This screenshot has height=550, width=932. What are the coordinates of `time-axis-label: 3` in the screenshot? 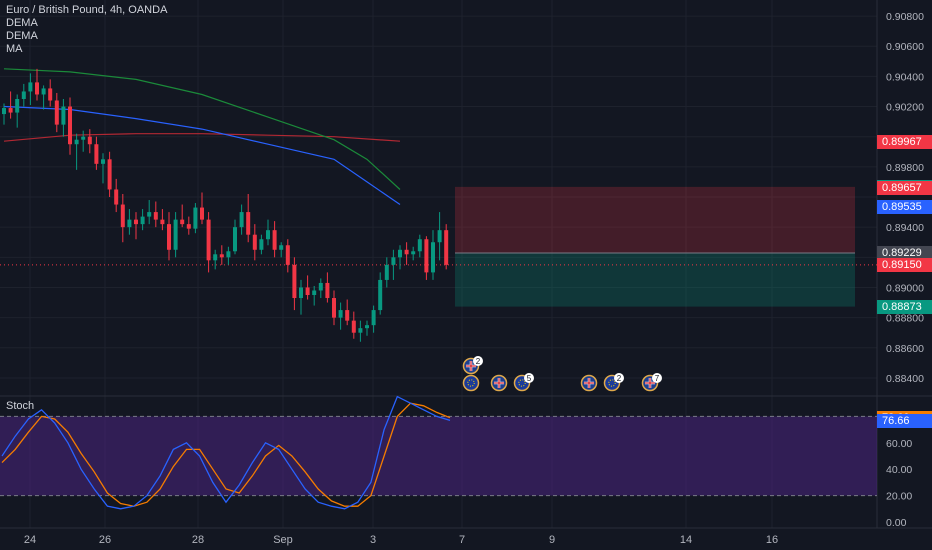 It's located at (373, 540).